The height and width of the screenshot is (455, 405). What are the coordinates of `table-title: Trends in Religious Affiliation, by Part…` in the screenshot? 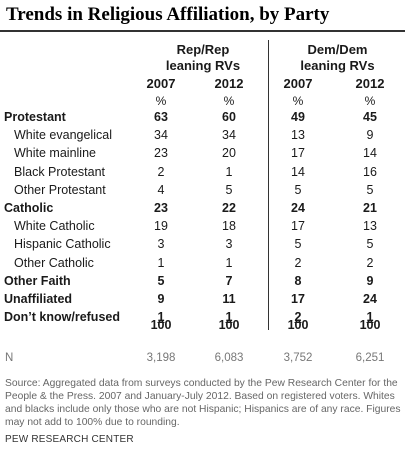 It's located at (168, 14).